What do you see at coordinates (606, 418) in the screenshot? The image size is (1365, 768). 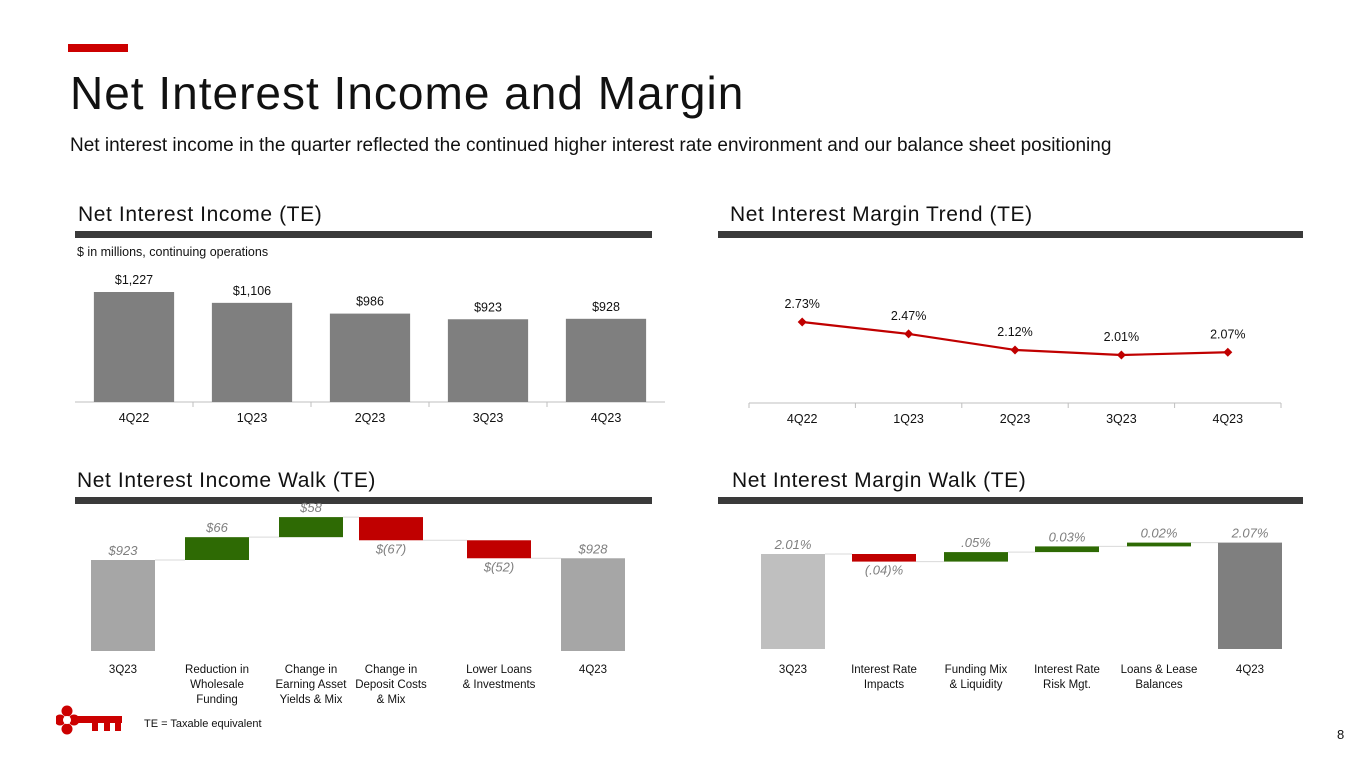 I see `nii-tick-label: 4Q23` at bounding box center [606, 418].